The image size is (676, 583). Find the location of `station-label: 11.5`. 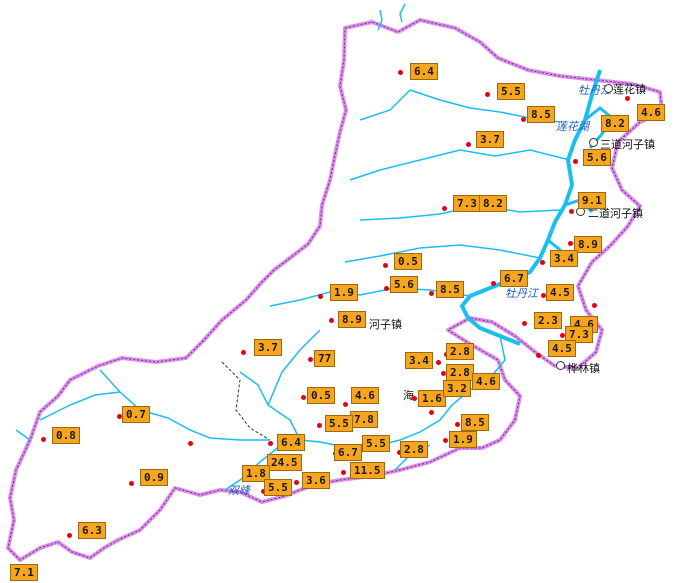

station-label: 11.5 is located at coordinates (367, 470).